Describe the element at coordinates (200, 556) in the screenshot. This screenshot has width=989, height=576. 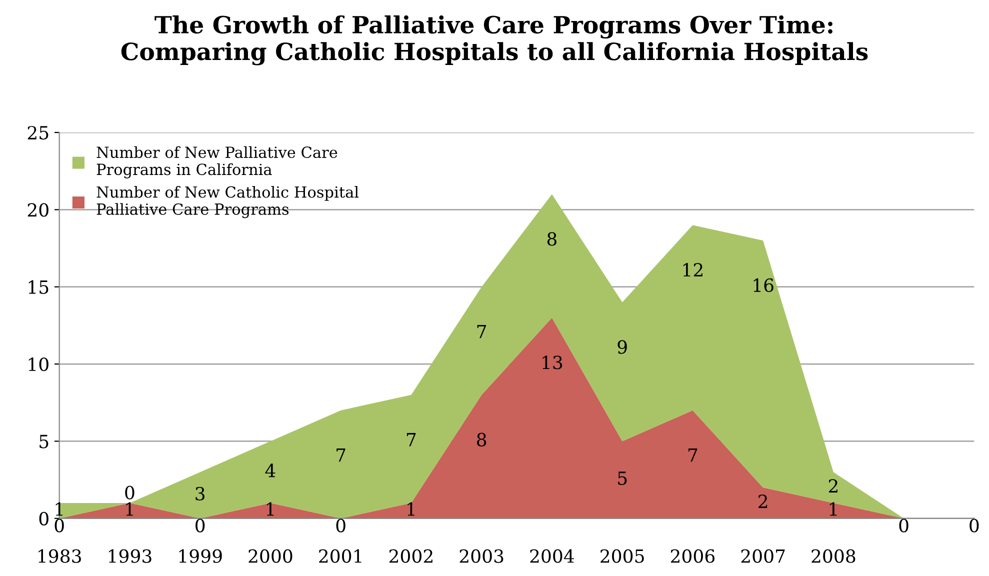
I see `x-tick-label: 1999` at that location.